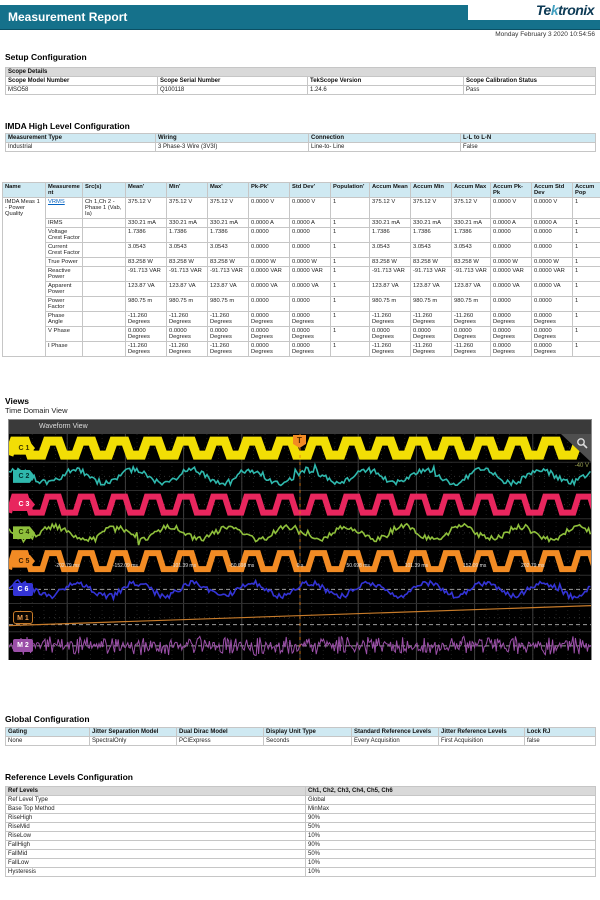  What do you see at coordinates (300, 566) in the screenshot?
I see `time-axis-label: 0 s` at bounding box center [300, 566].